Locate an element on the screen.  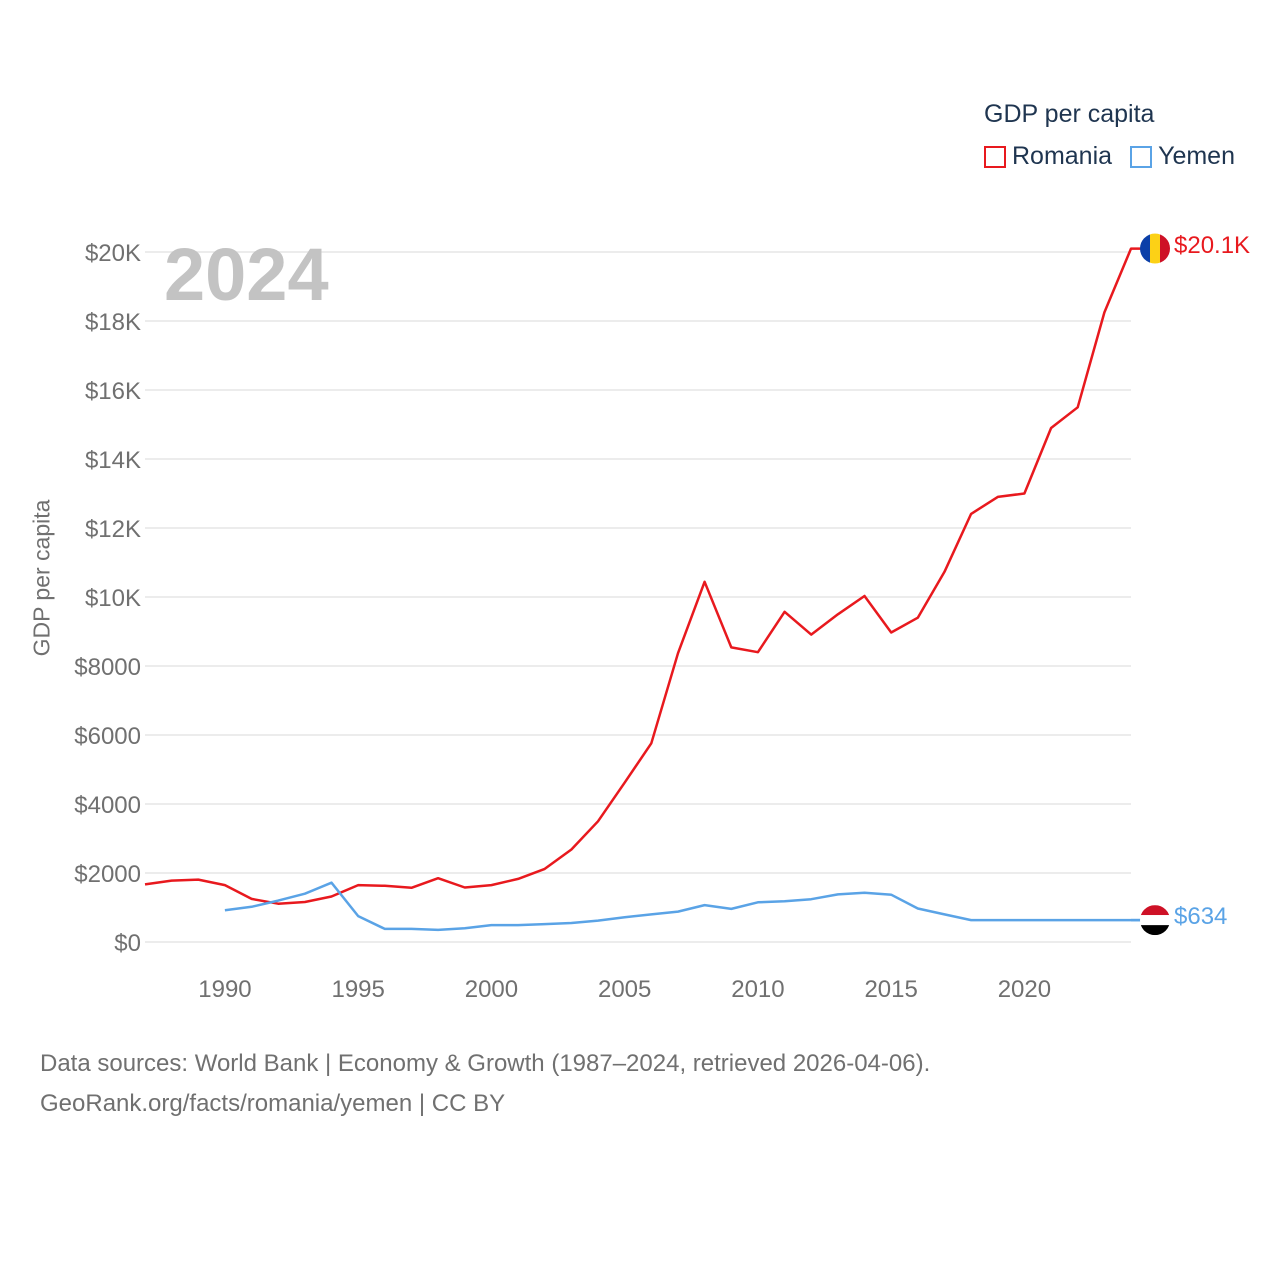
romania-flag-yellow is located at coordinates (1155, 248).